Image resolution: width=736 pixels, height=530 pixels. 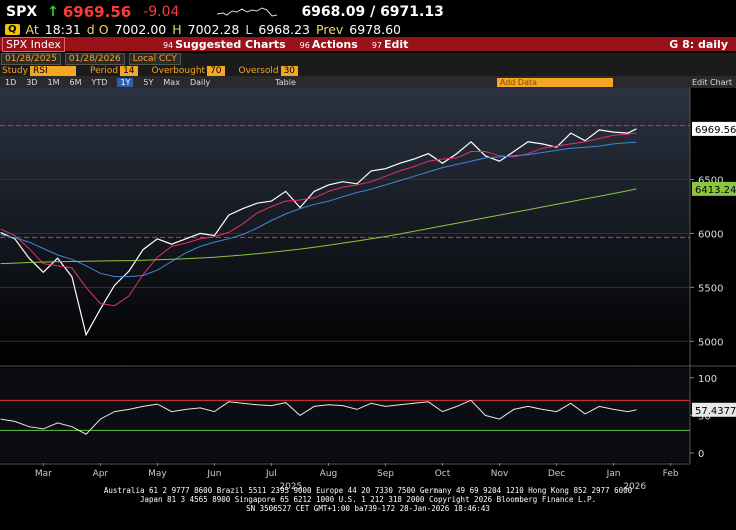 What do you see at coordinates (372, 12) in the screenshot?
I see `bid-ask: 6968.09 / 6971.13` at bounding box center [372, 12].